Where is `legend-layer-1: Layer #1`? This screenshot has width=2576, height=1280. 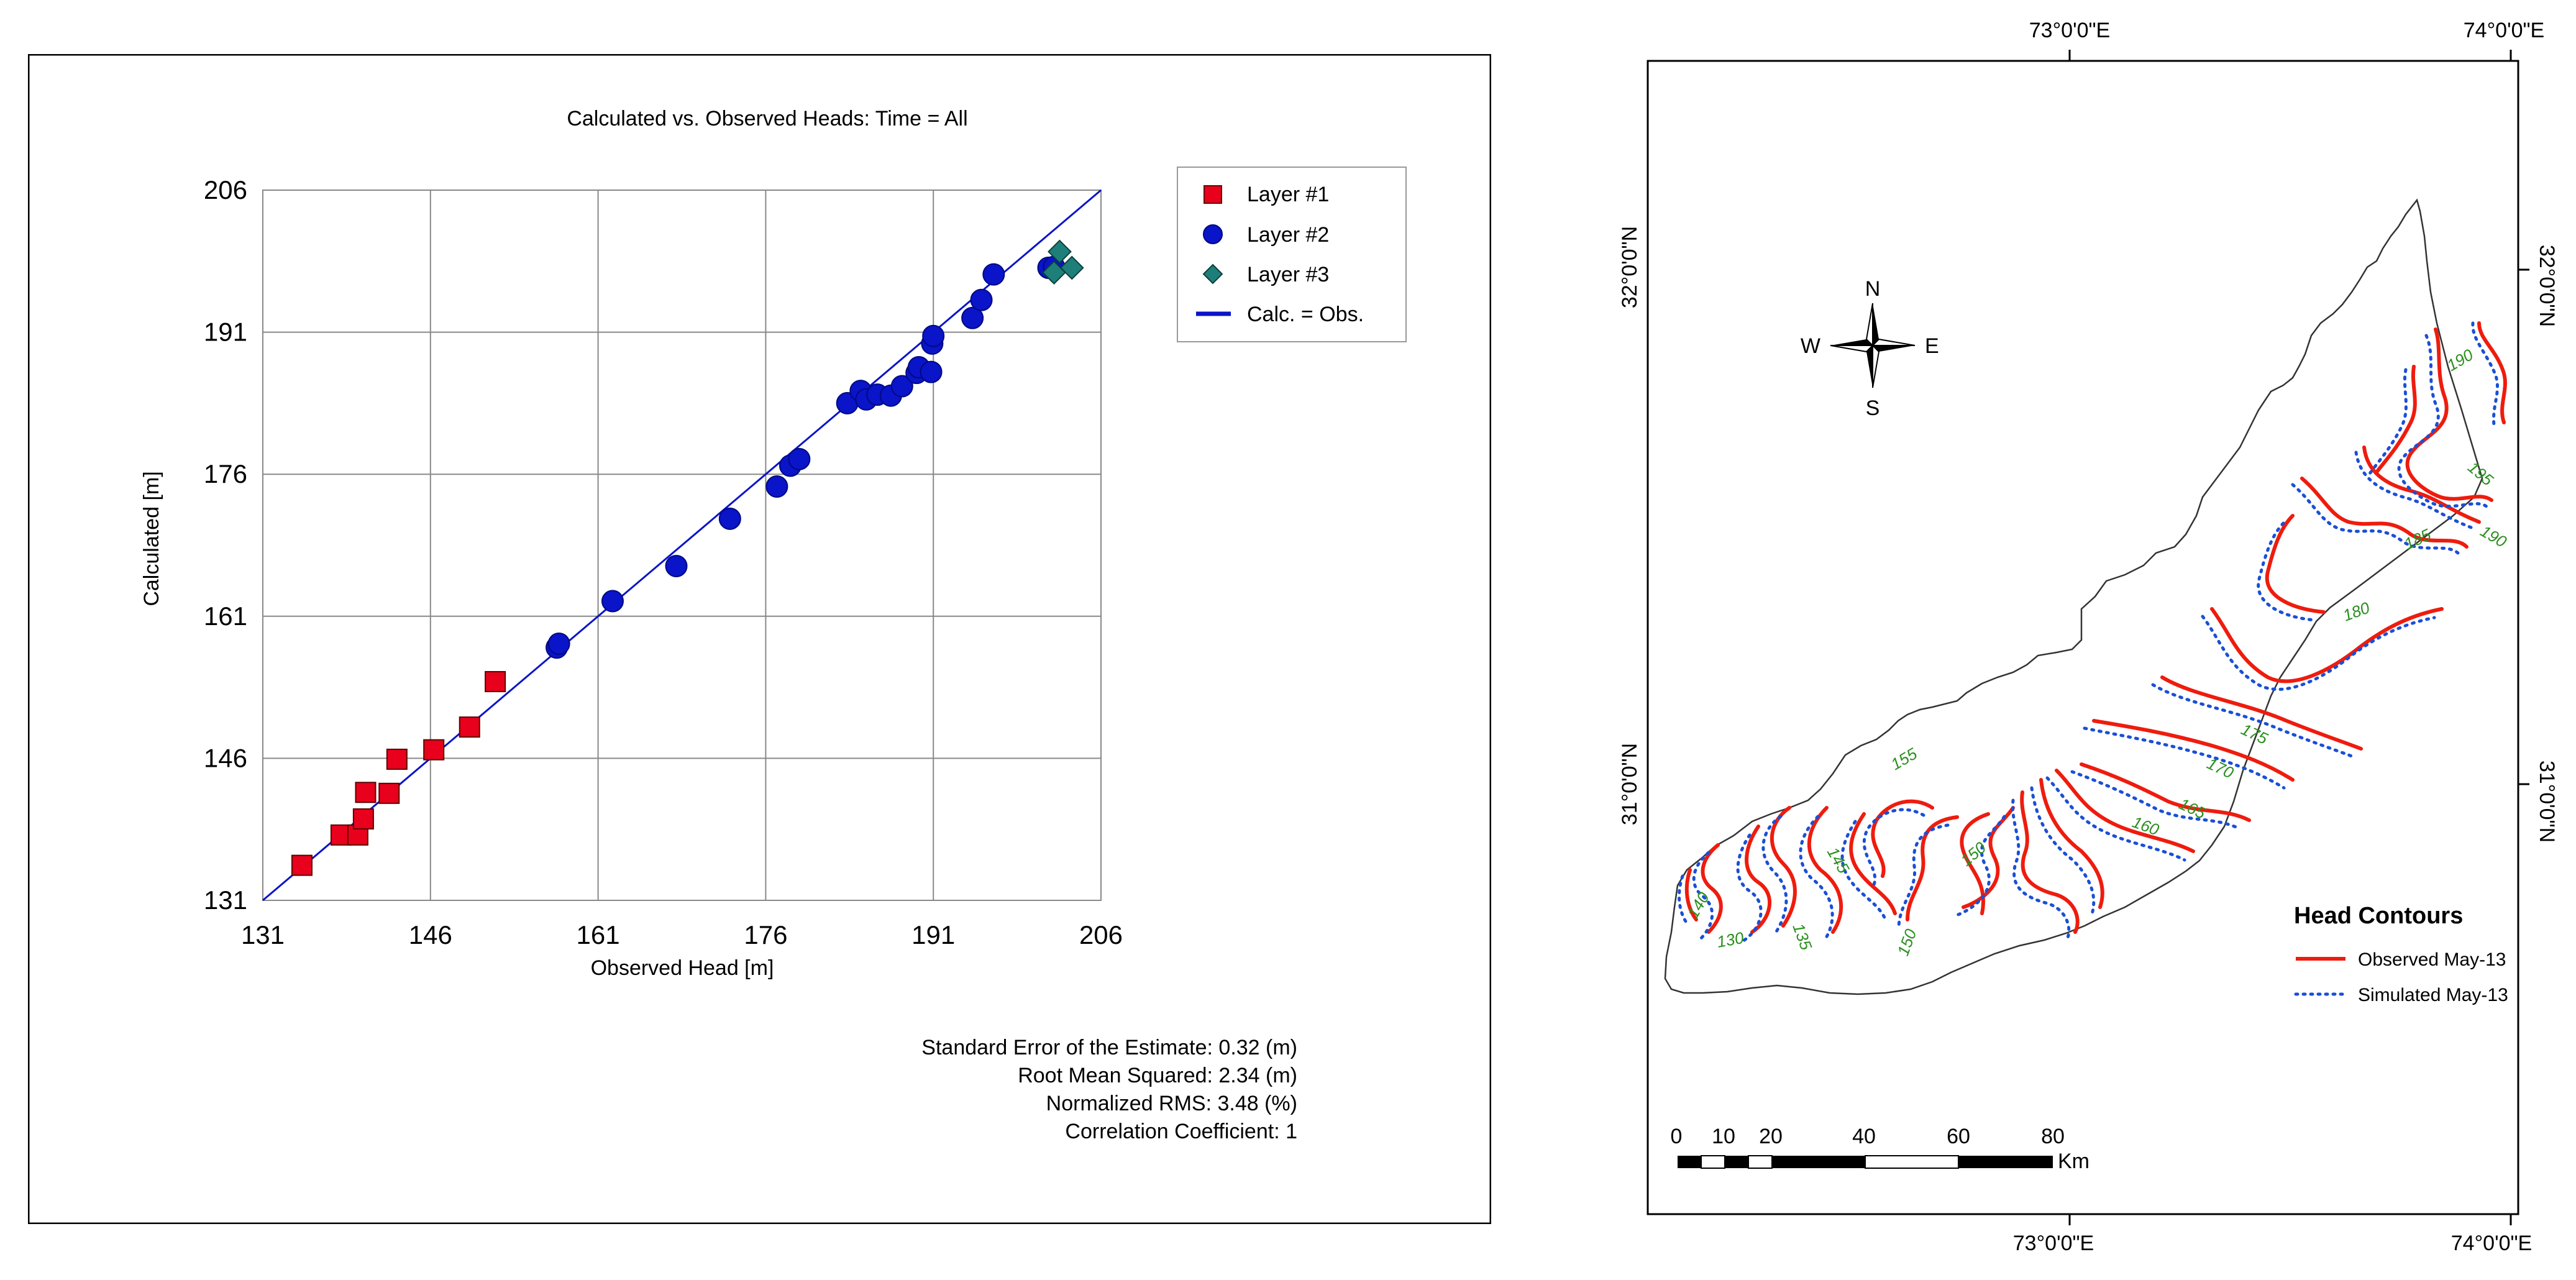 legend-layer-1: Layer #1 is located at coordinates (1288, 194).